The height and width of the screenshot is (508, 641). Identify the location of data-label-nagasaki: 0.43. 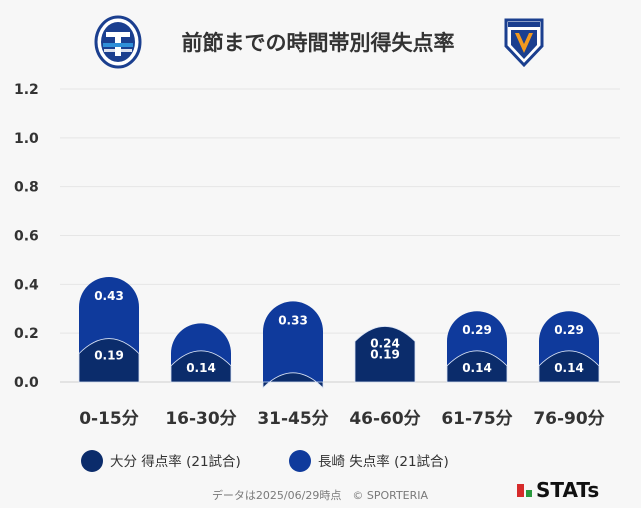
(109, 296).